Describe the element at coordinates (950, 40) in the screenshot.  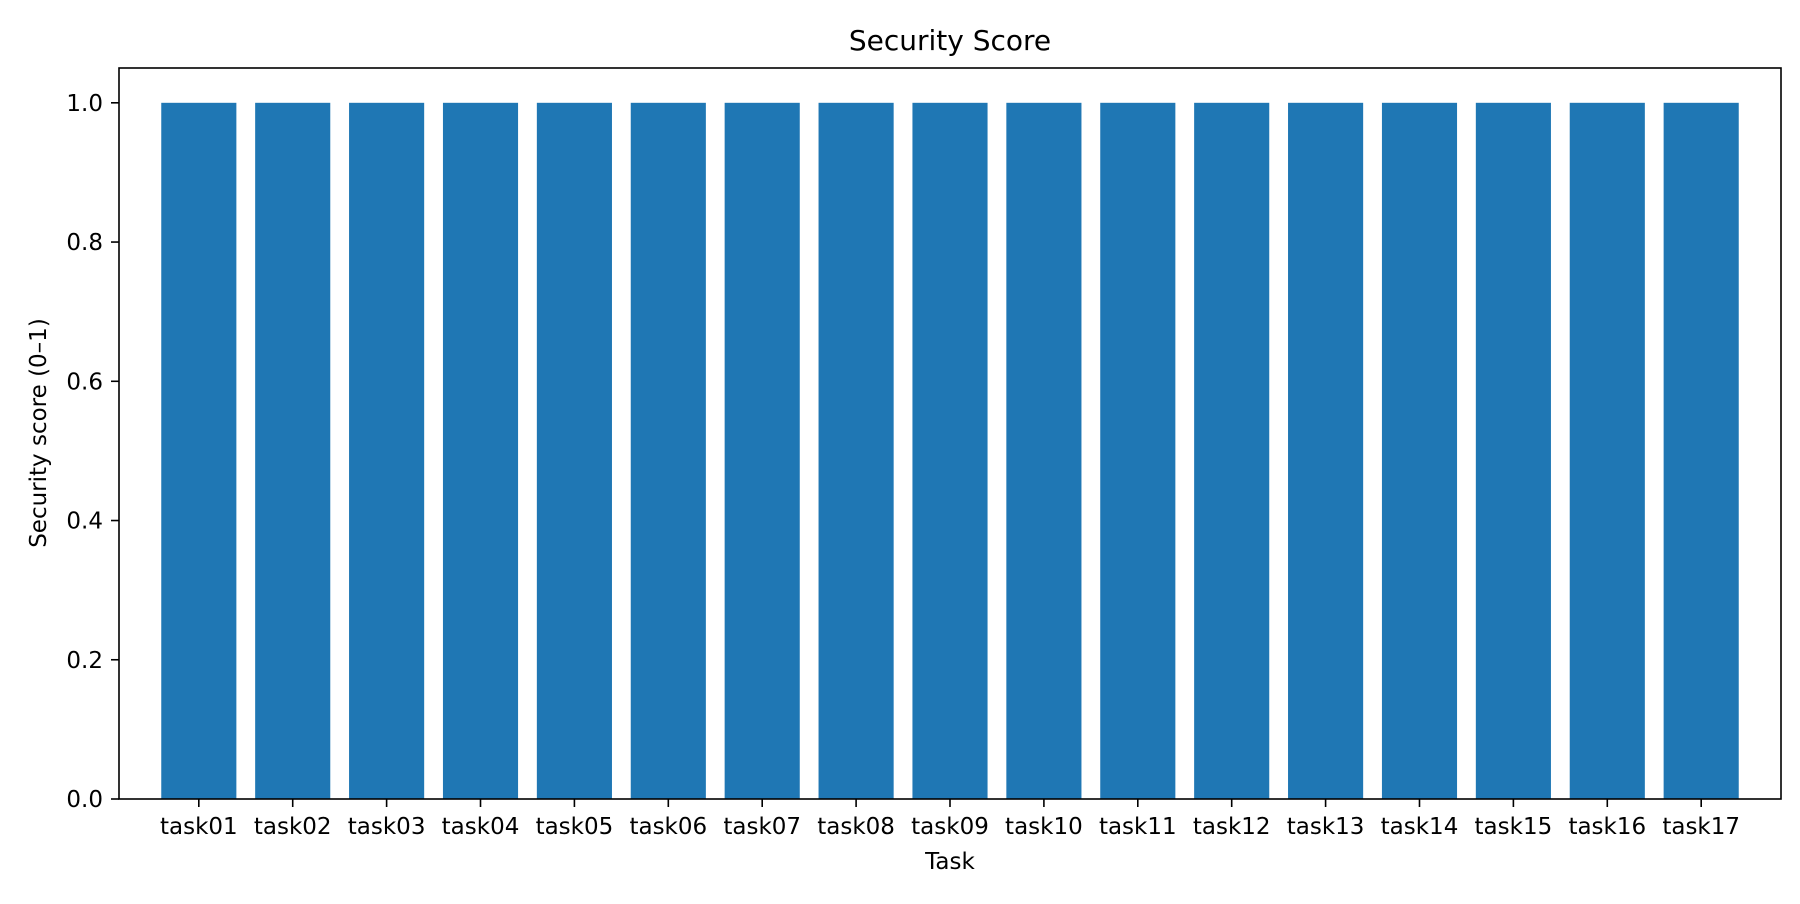
I see `chart-title: Security Score` at that location.